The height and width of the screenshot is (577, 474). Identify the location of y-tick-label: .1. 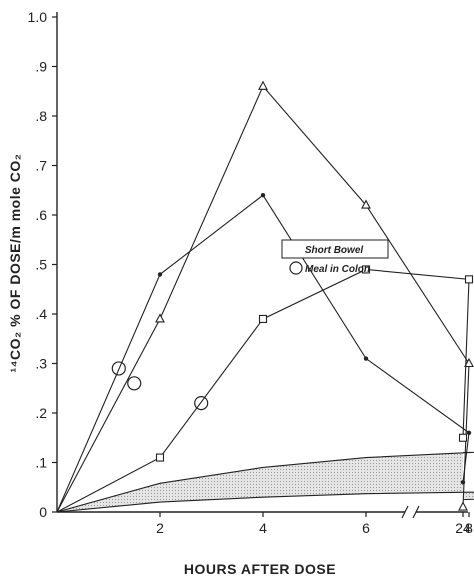
(41, 463).